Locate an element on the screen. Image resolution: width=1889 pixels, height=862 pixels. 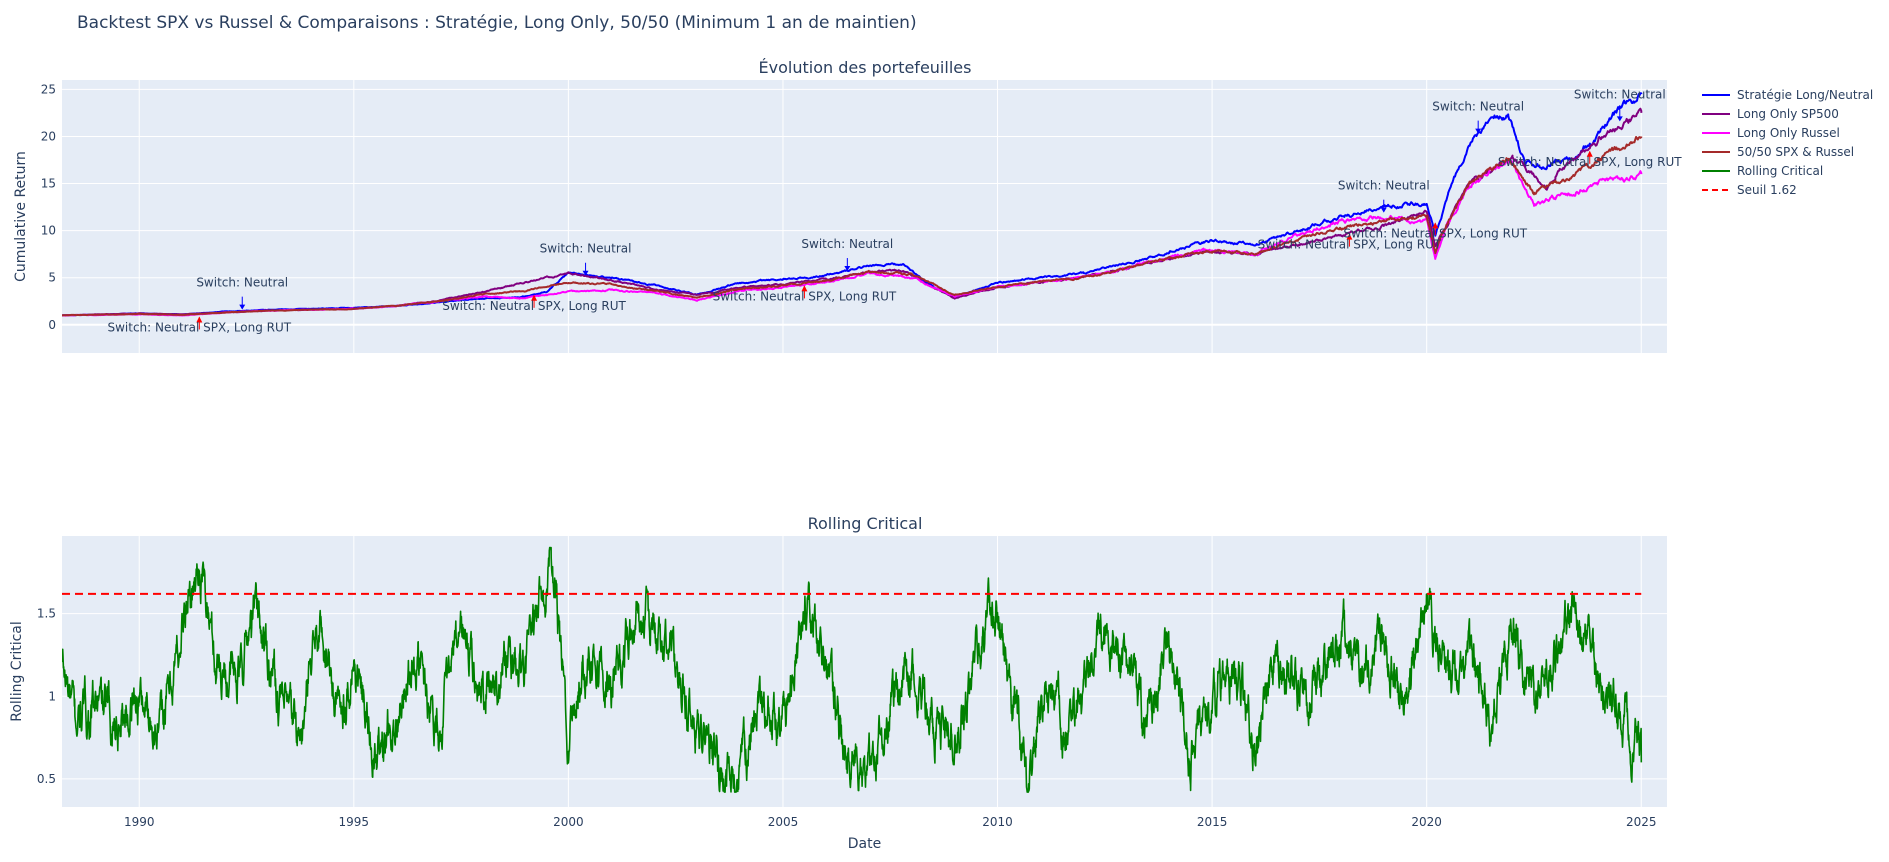
x-tick-label: 2005 is located at coordinates (783, 822).